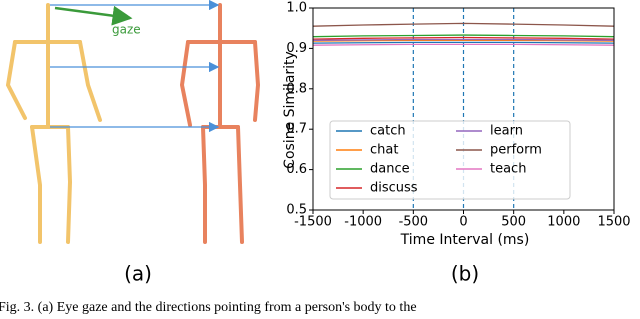 The height and width of the screenshot is (319, 640). What do you see at coordinates (138, 274) in the screenshot?
I see `panel-label: (a)` at bounding box center [138, 274].